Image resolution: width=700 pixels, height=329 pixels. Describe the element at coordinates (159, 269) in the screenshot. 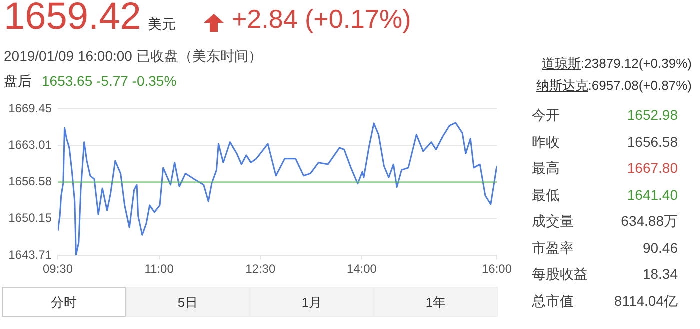

I see `x-tick-label: 11:00` at that location.